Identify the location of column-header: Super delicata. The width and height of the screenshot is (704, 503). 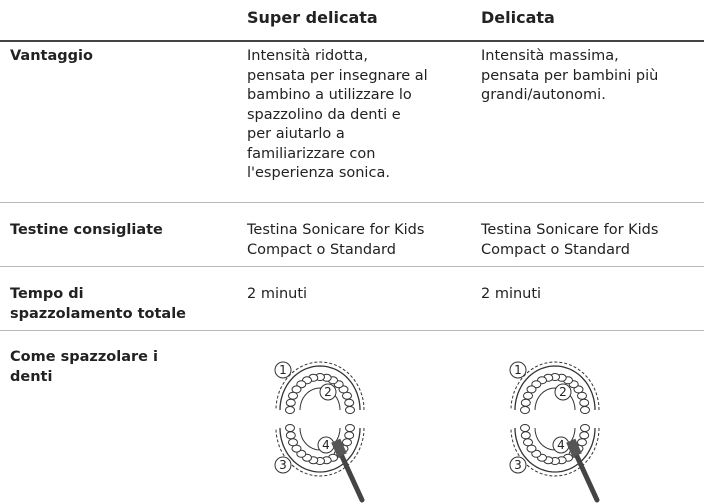
(312, 17).